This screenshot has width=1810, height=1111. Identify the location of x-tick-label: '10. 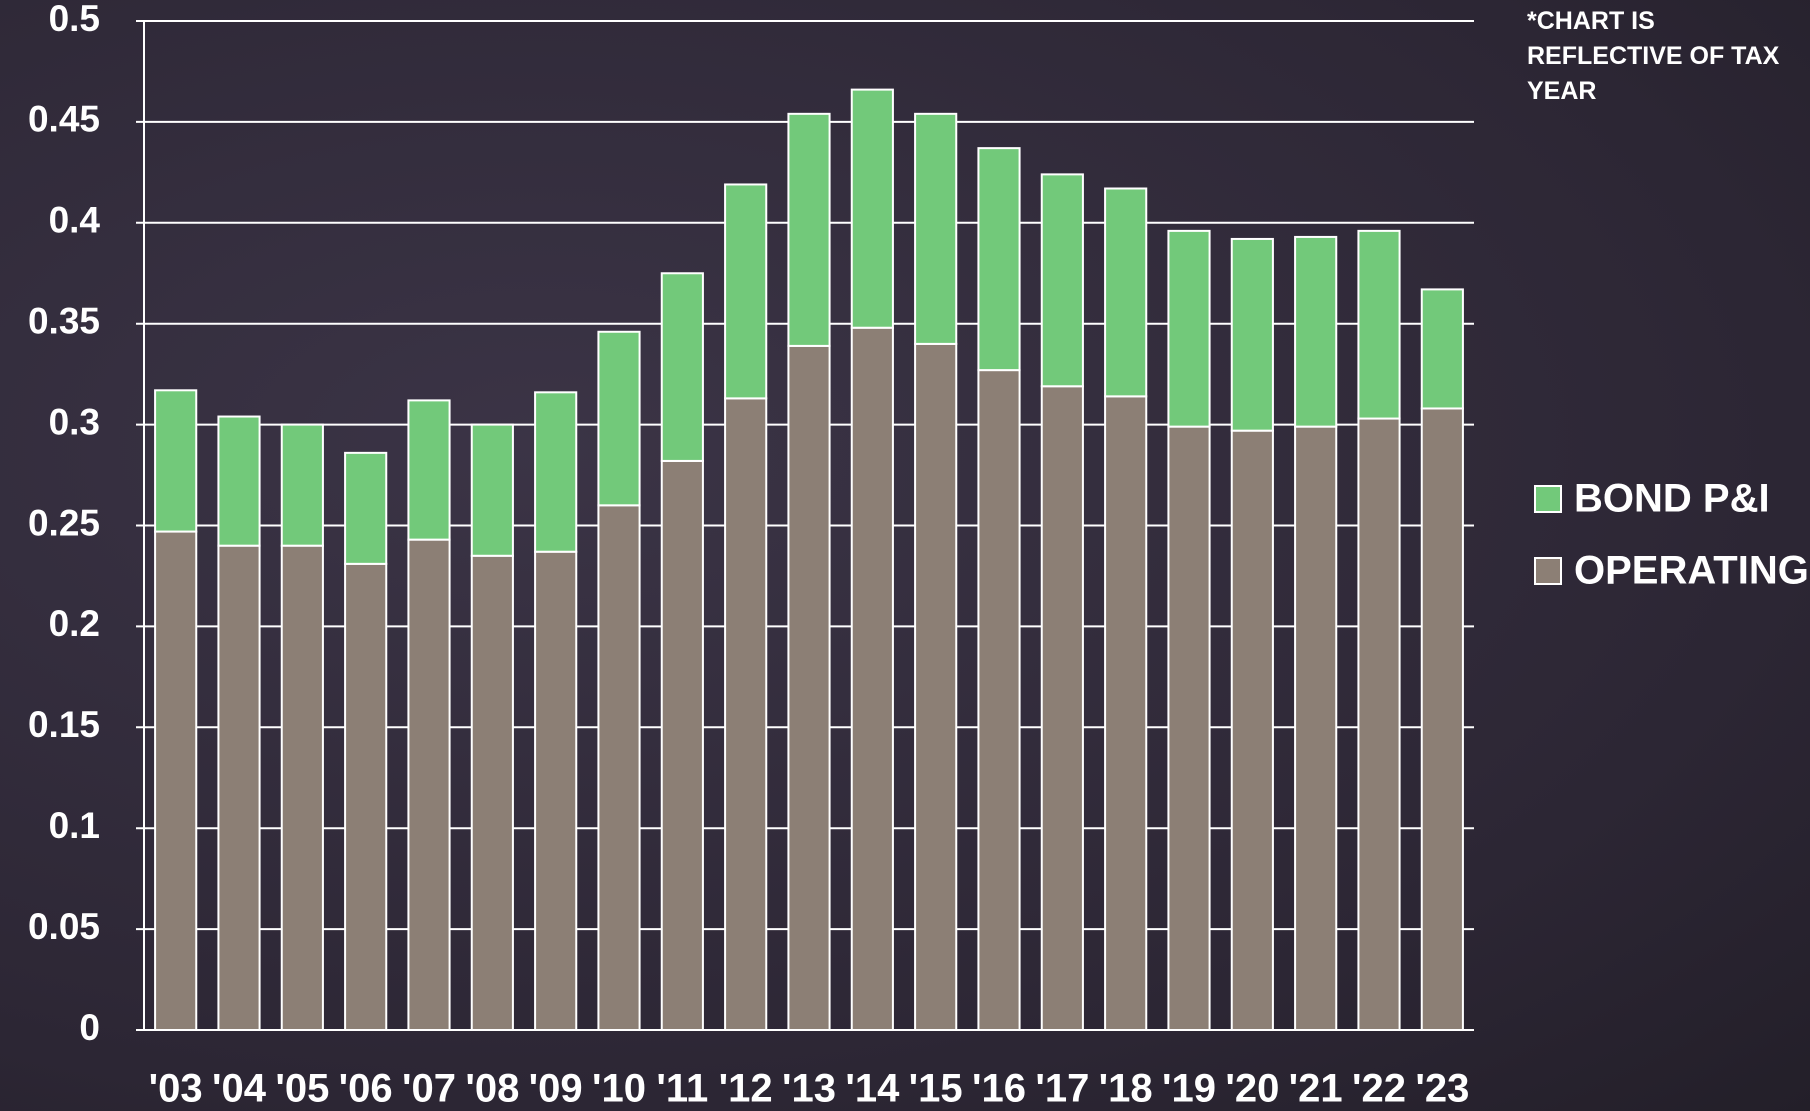
(619, 1089).